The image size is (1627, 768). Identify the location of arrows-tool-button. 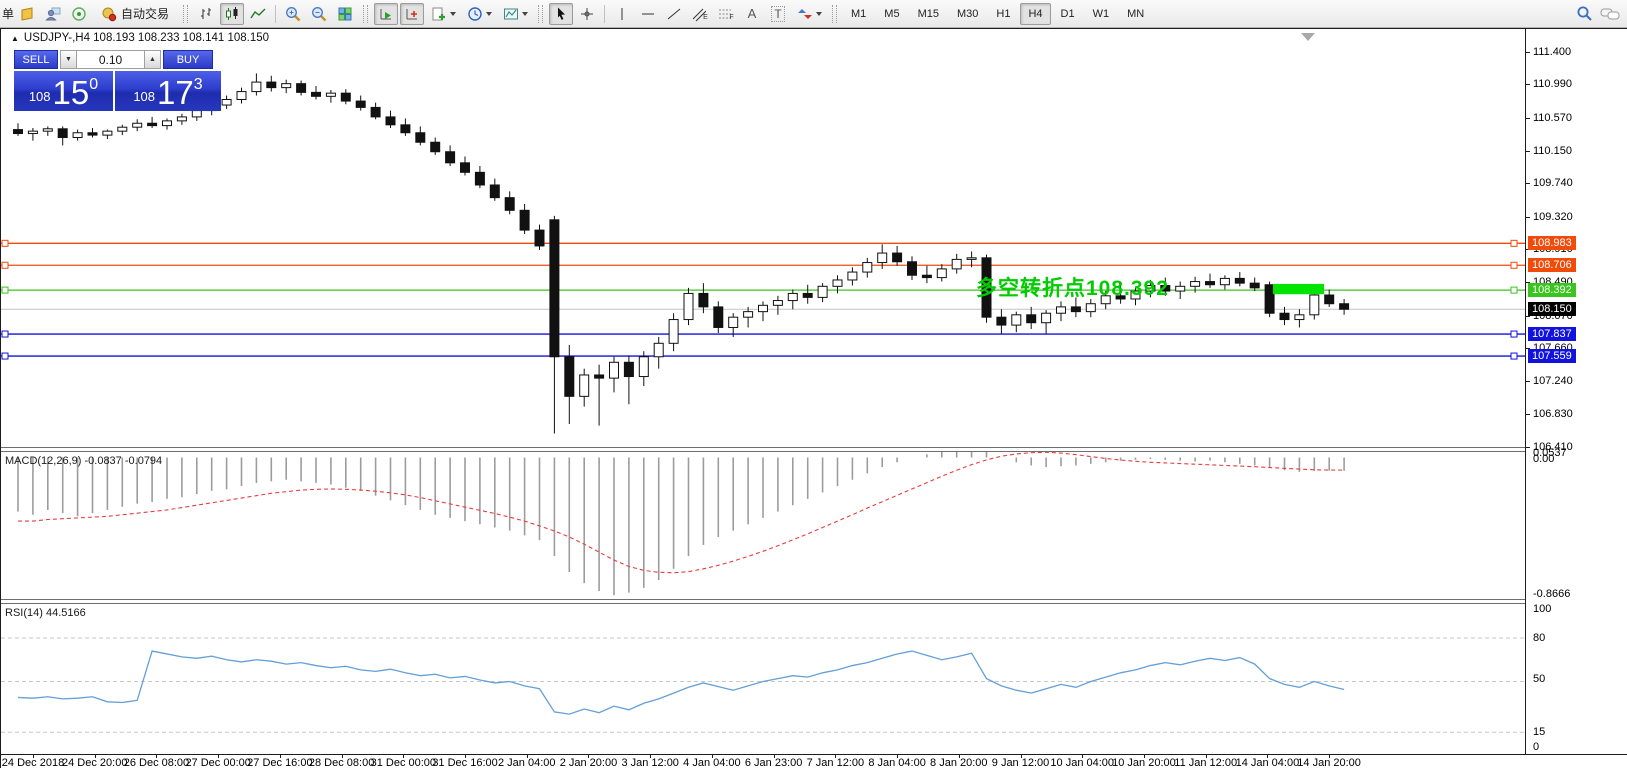
(809, 14).